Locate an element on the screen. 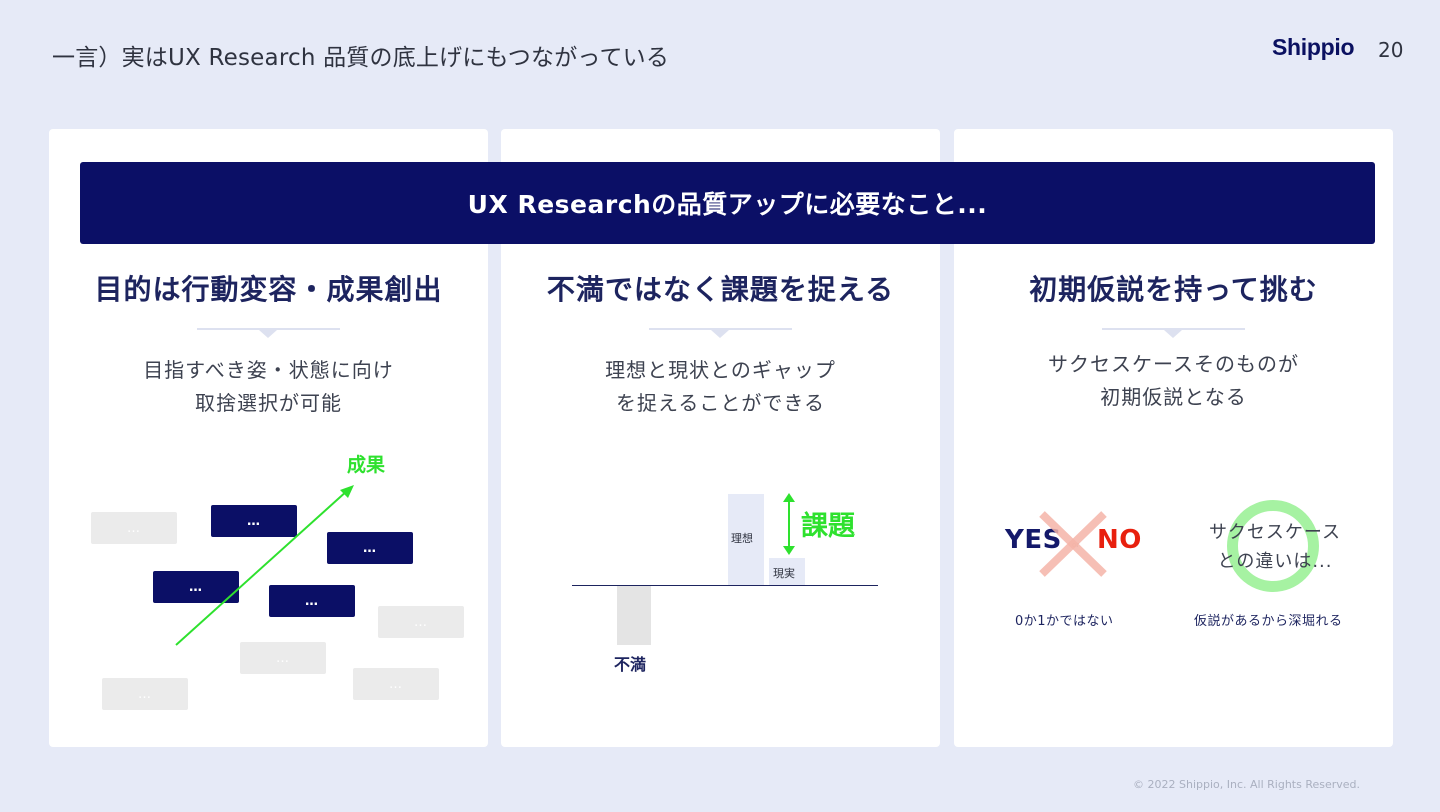 The image size is (1440, 812). divider-caret-hypothesis is located at coordinates (1173, 333).